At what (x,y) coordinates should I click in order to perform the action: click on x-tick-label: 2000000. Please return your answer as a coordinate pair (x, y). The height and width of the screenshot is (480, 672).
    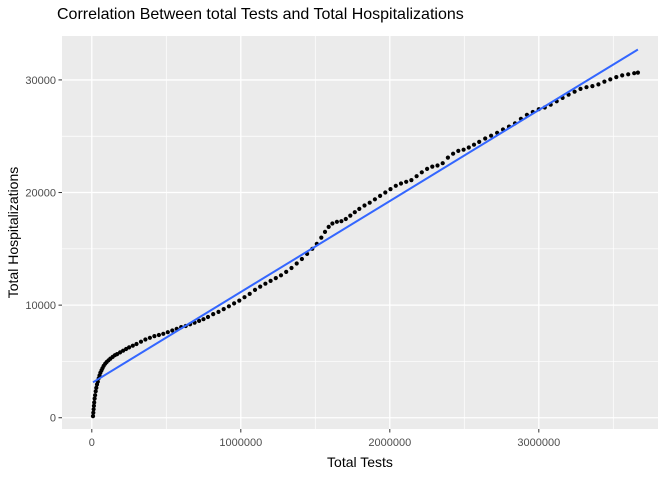
    Looking at the image, I should click on (389, 443).